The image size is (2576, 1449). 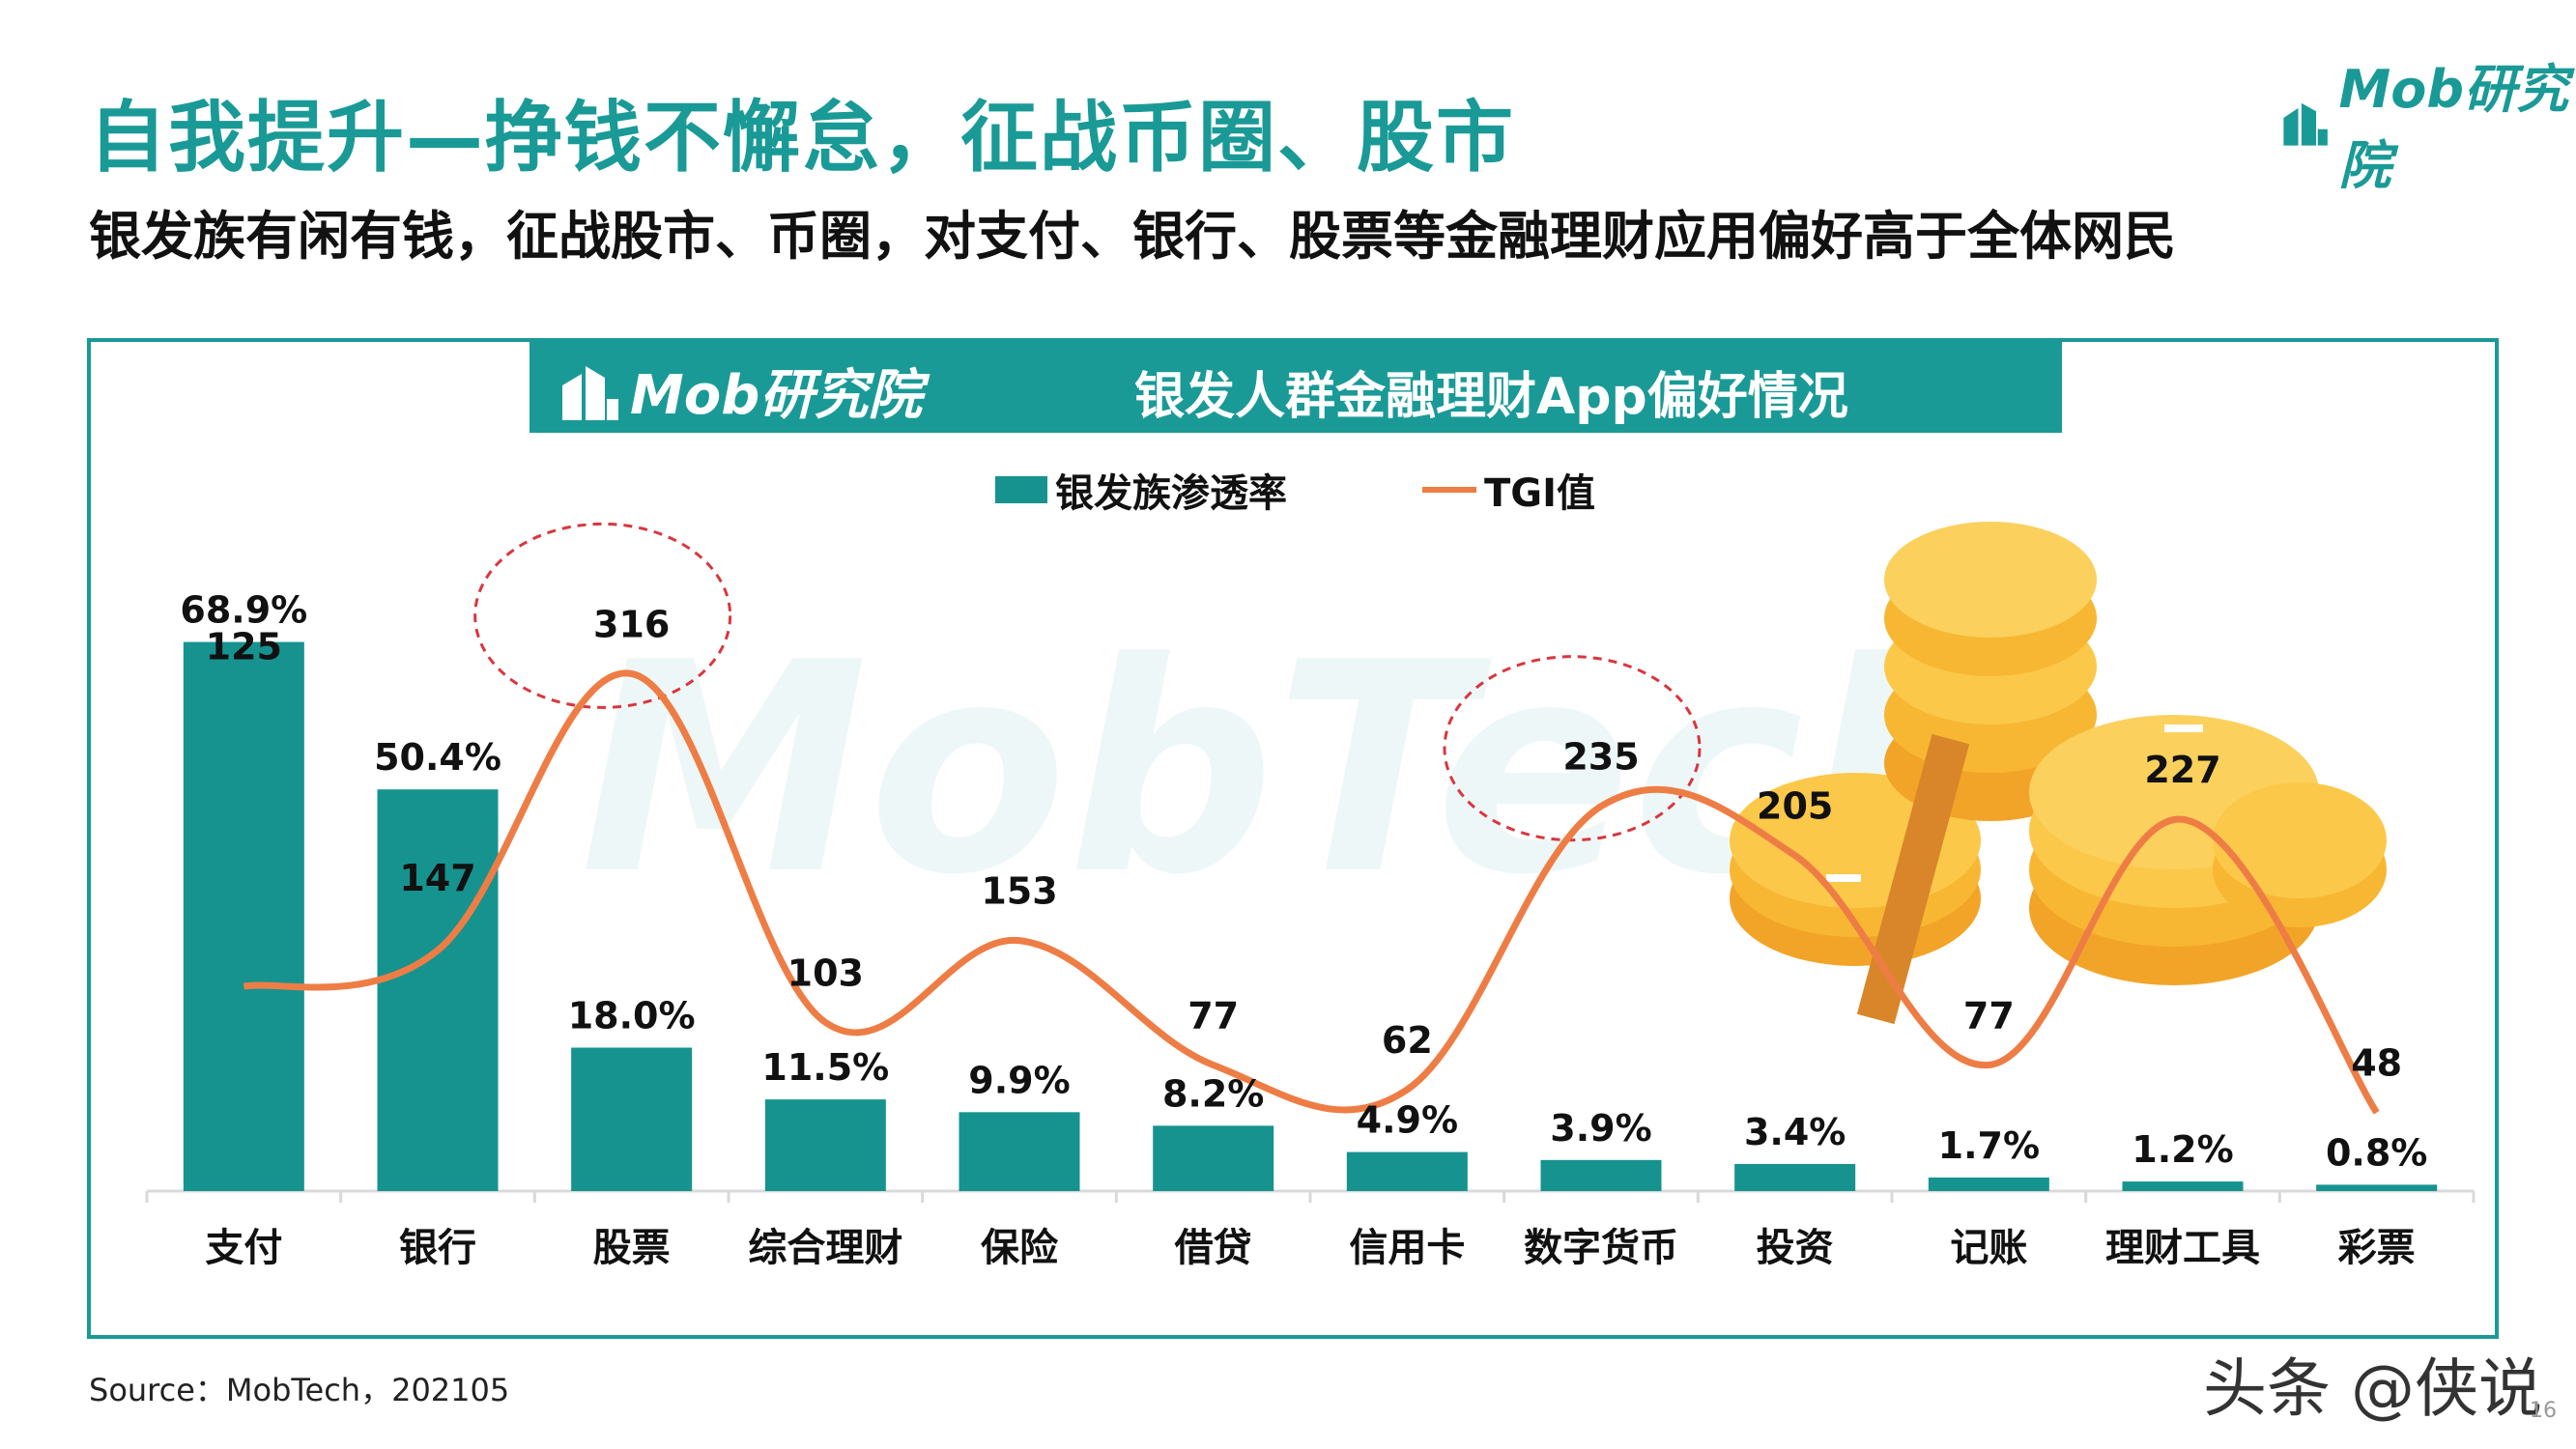 What do you see at coordinates (802, 138) in the screenshot?
I see `page-title: 自我提升—挣钱不懈怠，征战币圈、股市` at bounding box center [802, 138].